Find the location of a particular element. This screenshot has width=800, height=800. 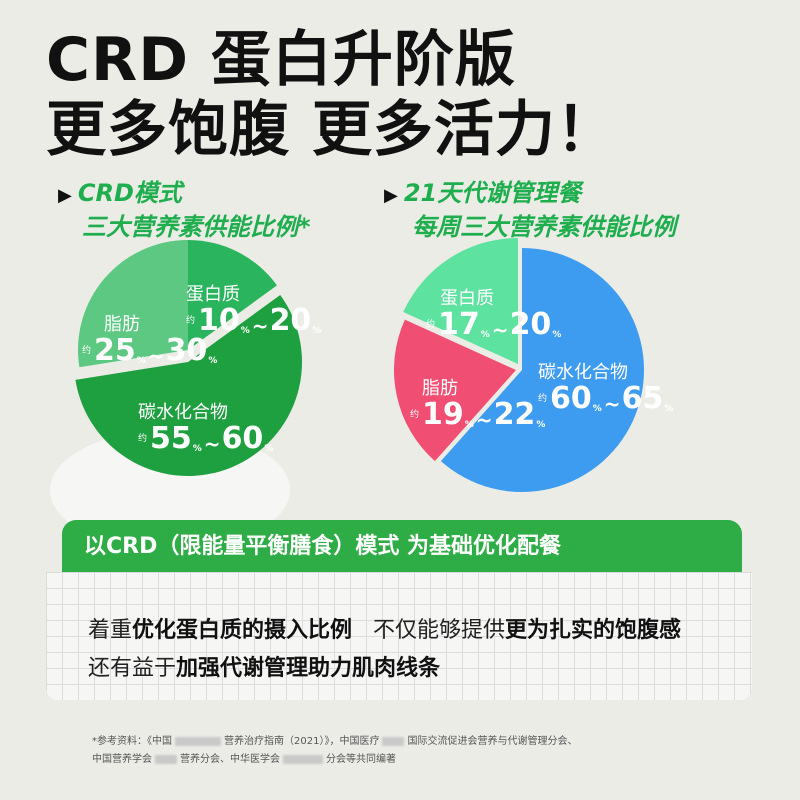

left-title-line1: ▶ CRD模式 is located at coordinates (120, 193).